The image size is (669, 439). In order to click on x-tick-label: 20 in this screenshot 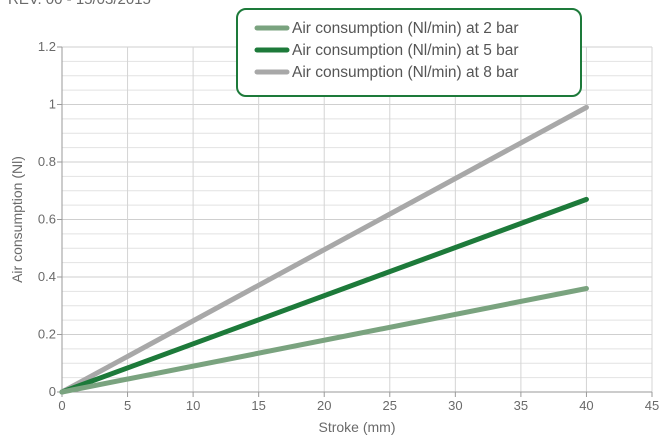, I will do `click(324, 405)`.